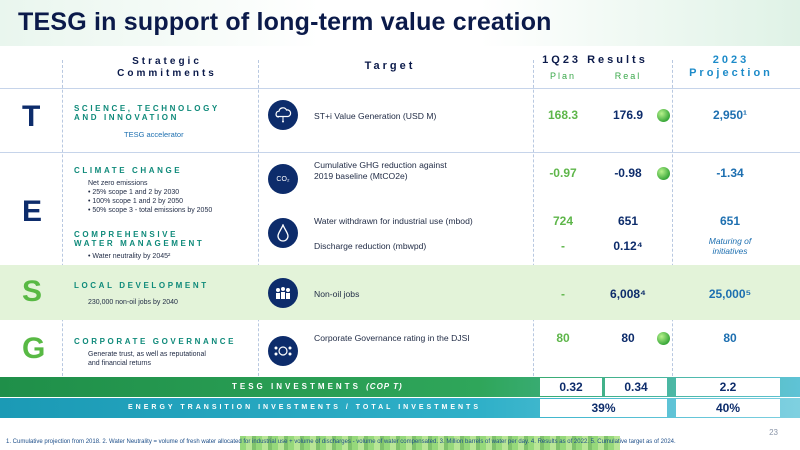 This screenshot has height=450, width=800. What do you see at coordinates (133, 302) in the screenshot?
I see `non-oil-jobs-commitment: 230,000 non-oil jobs by 2040` at bounding box center [133, 302].